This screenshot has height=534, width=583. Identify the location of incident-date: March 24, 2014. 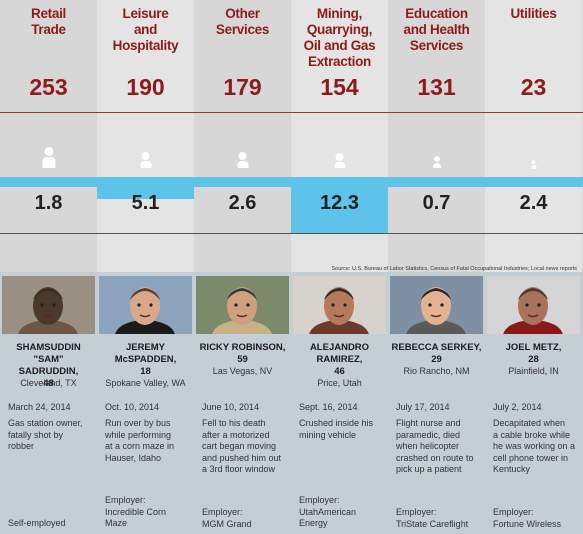
(39, 407).